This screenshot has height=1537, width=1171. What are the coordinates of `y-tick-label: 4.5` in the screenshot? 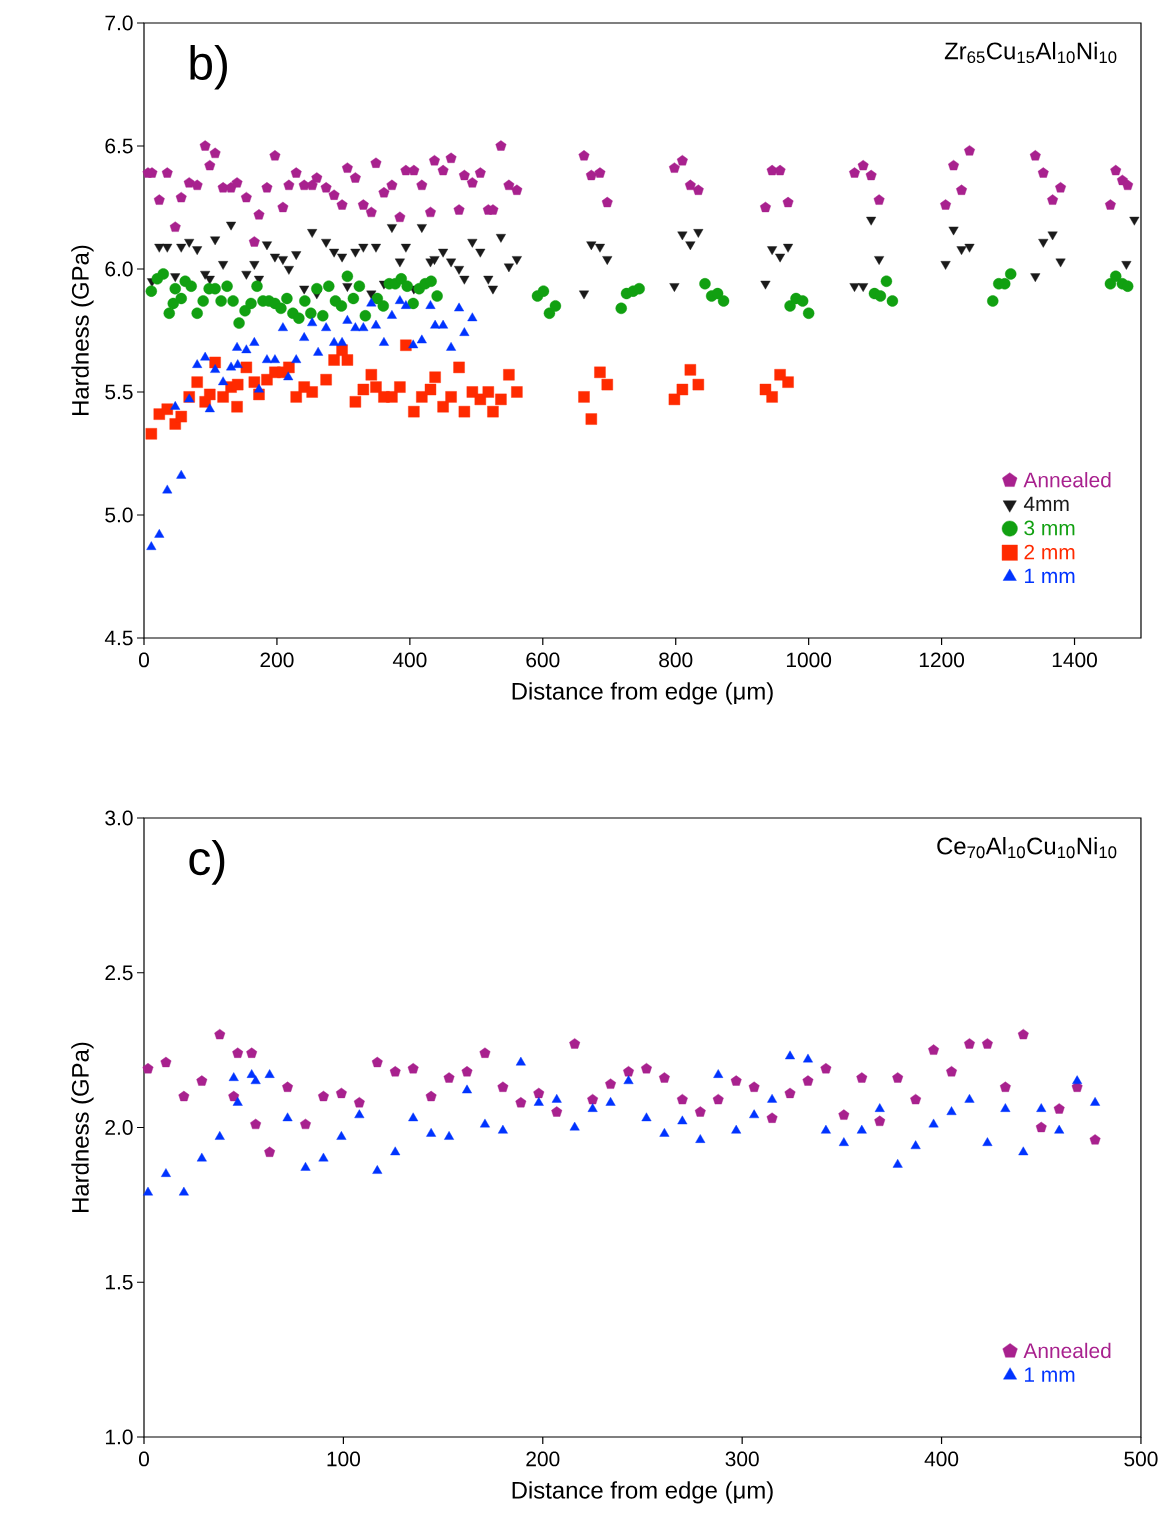 It's located at (118, 638).